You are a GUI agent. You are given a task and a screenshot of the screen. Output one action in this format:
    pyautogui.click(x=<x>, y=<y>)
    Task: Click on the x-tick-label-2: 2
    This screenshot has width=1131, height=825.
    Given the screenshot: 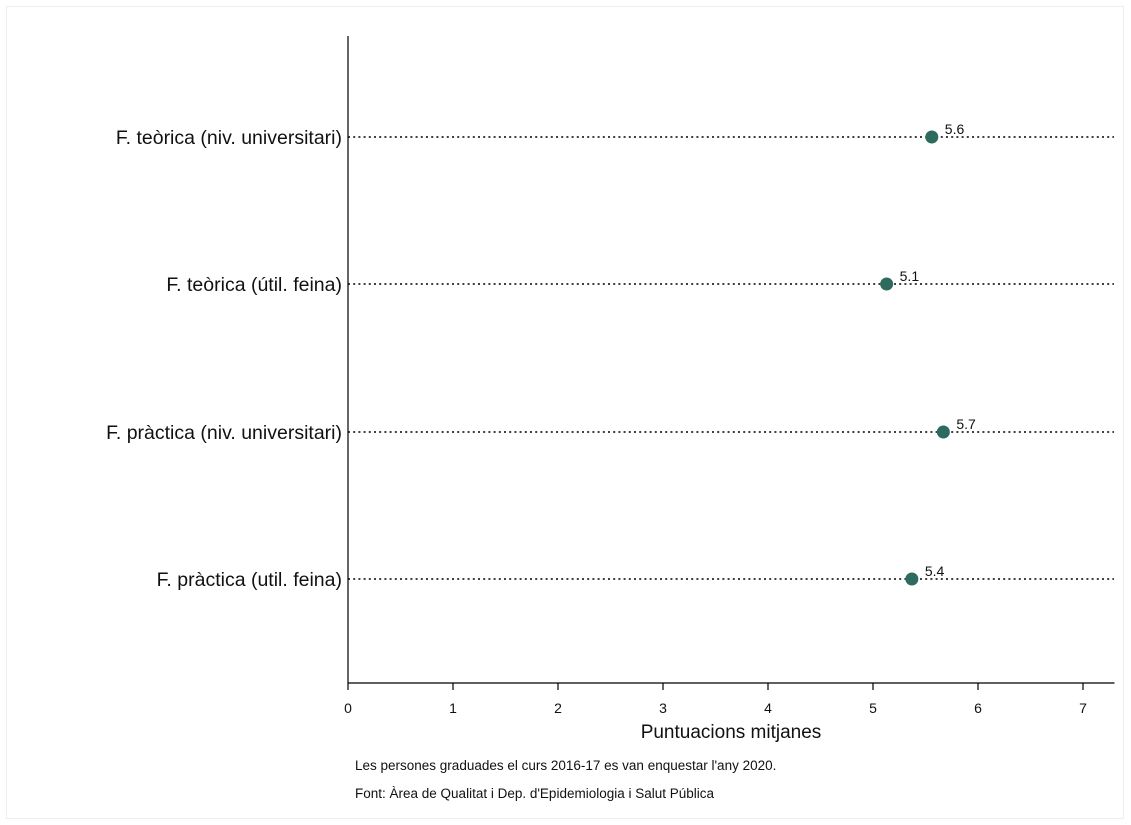 What is the action you would take?
    pyautogui.click(x=558, y=708)
    